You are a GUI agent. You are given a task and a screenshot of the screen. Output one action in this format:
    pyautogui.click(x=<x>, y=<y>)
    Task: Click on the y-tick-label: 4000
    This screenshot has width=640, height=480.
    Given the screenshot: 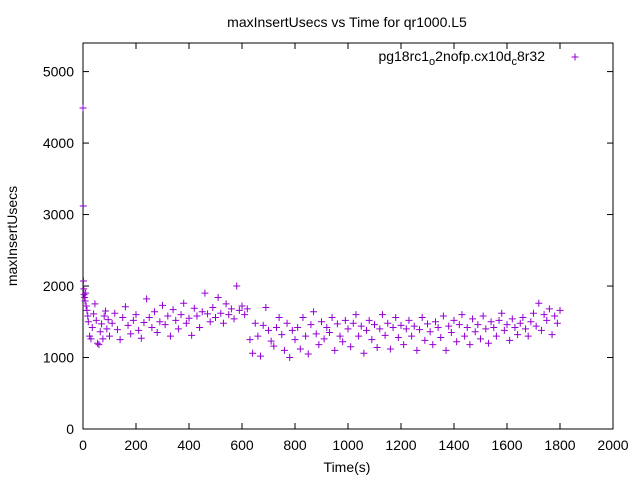 What is the action you would take?
    pyautogui.click(x=58, y=143)
    